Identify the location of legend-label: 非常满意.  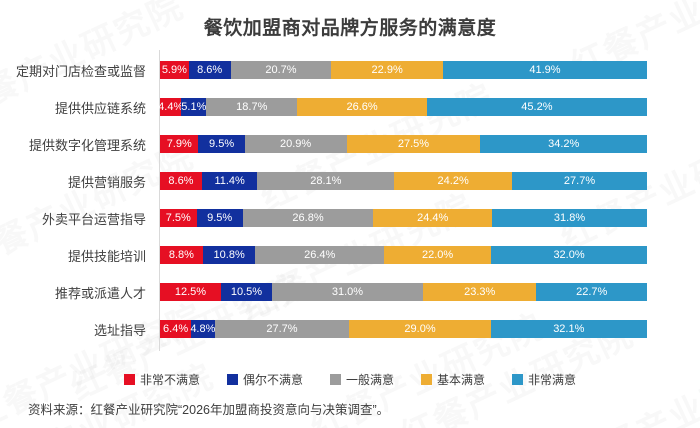
(552, 380).